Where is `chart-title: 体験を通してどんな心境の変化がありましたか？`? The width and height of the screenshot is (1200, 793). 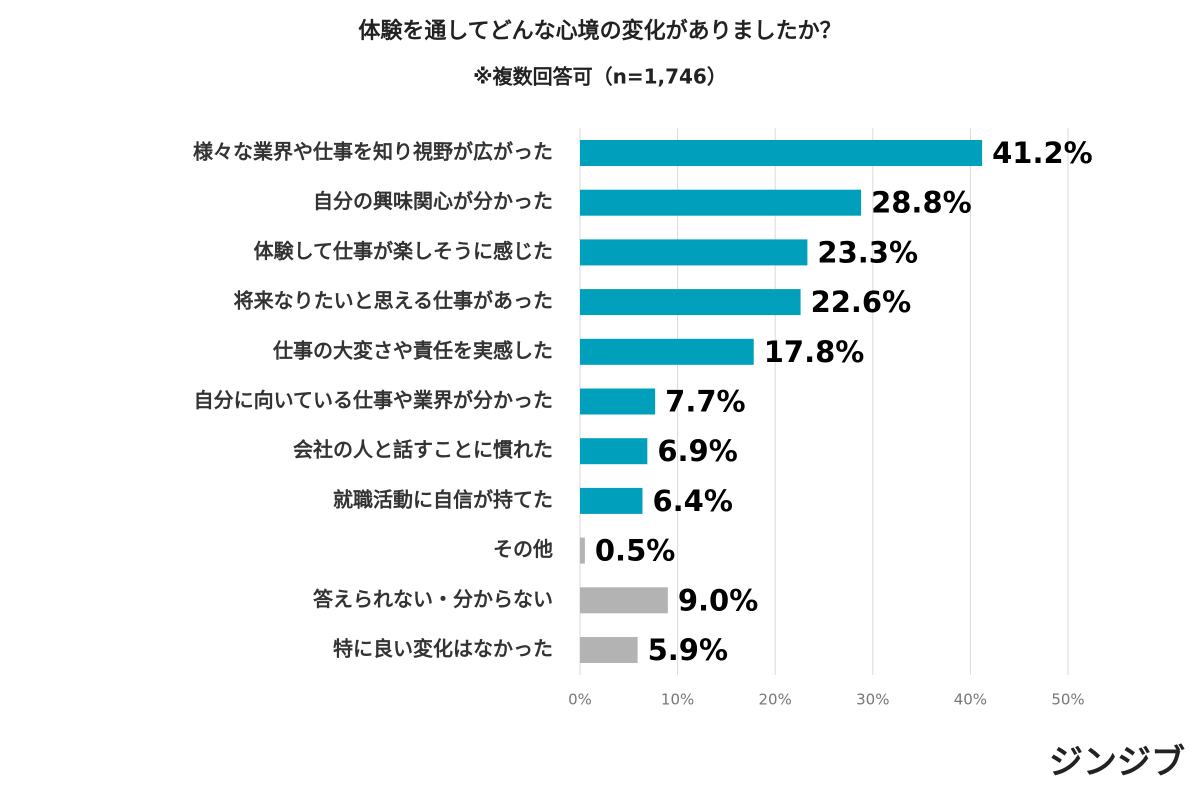
chart-title: 体験を通してどんな心境の変化がありましたか？ is located at coordinates (599, 31).